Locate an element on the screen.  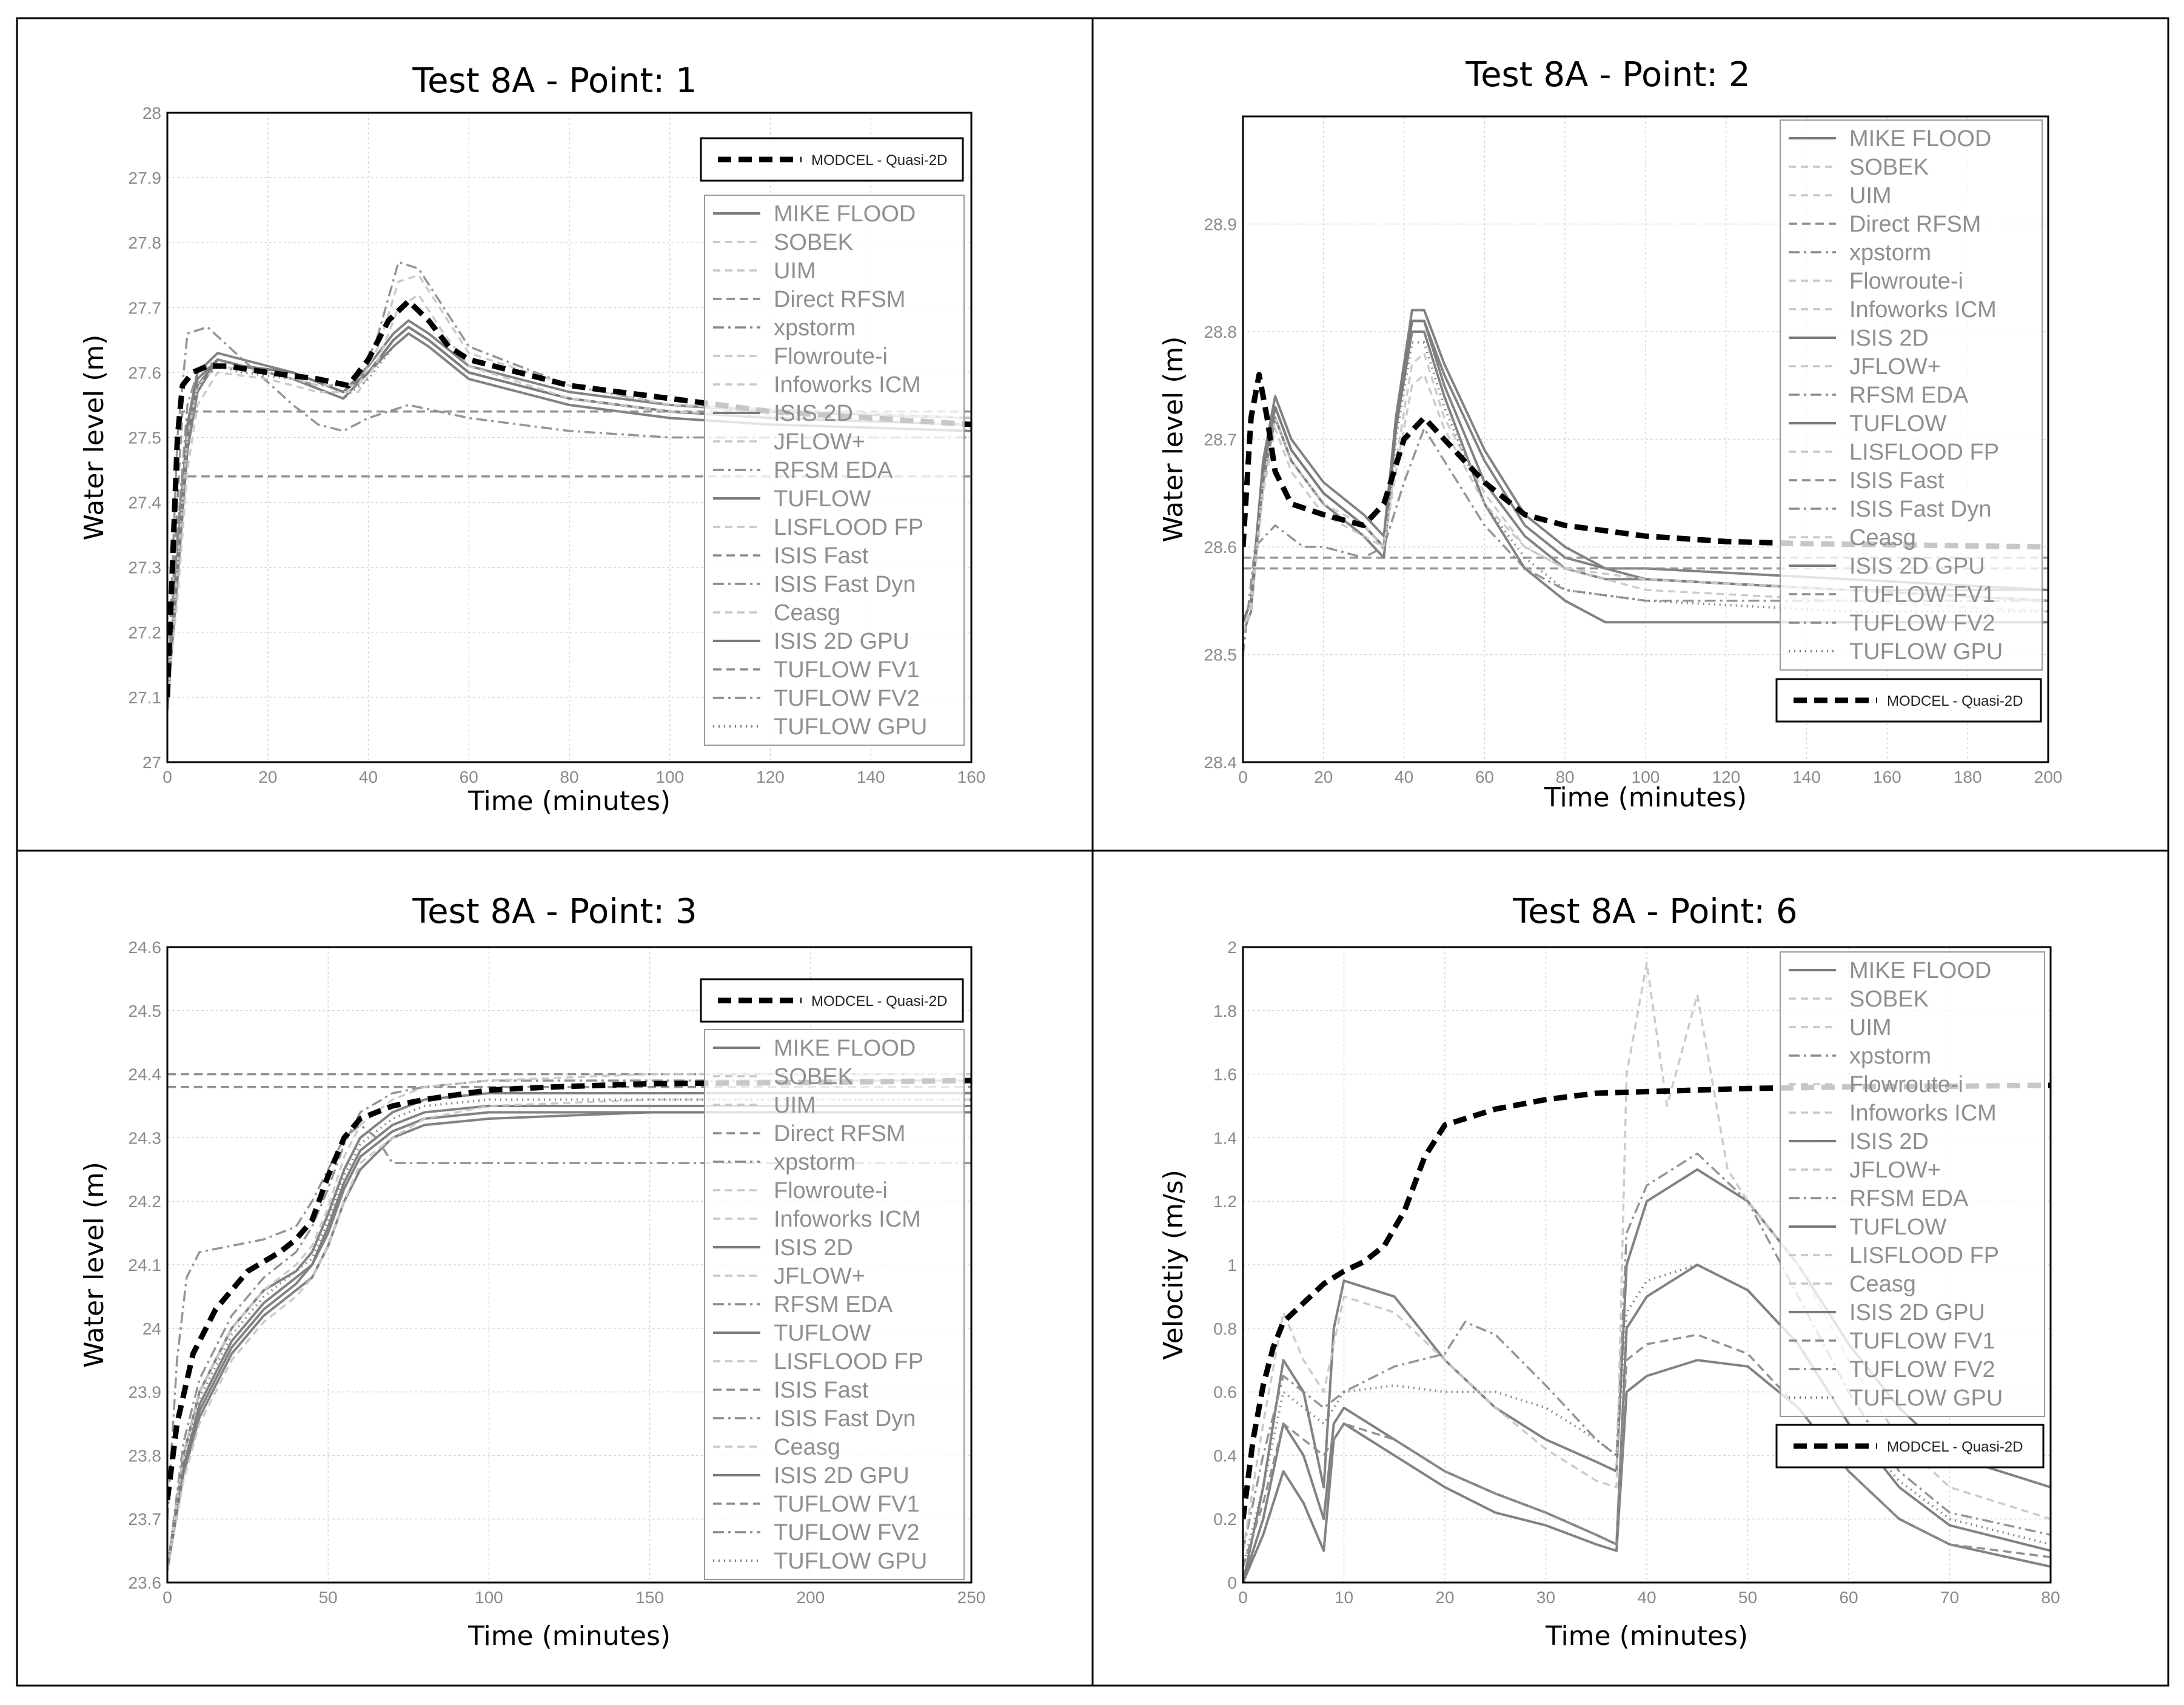
panel-1-legend-box is located at coordinates (834, 470).